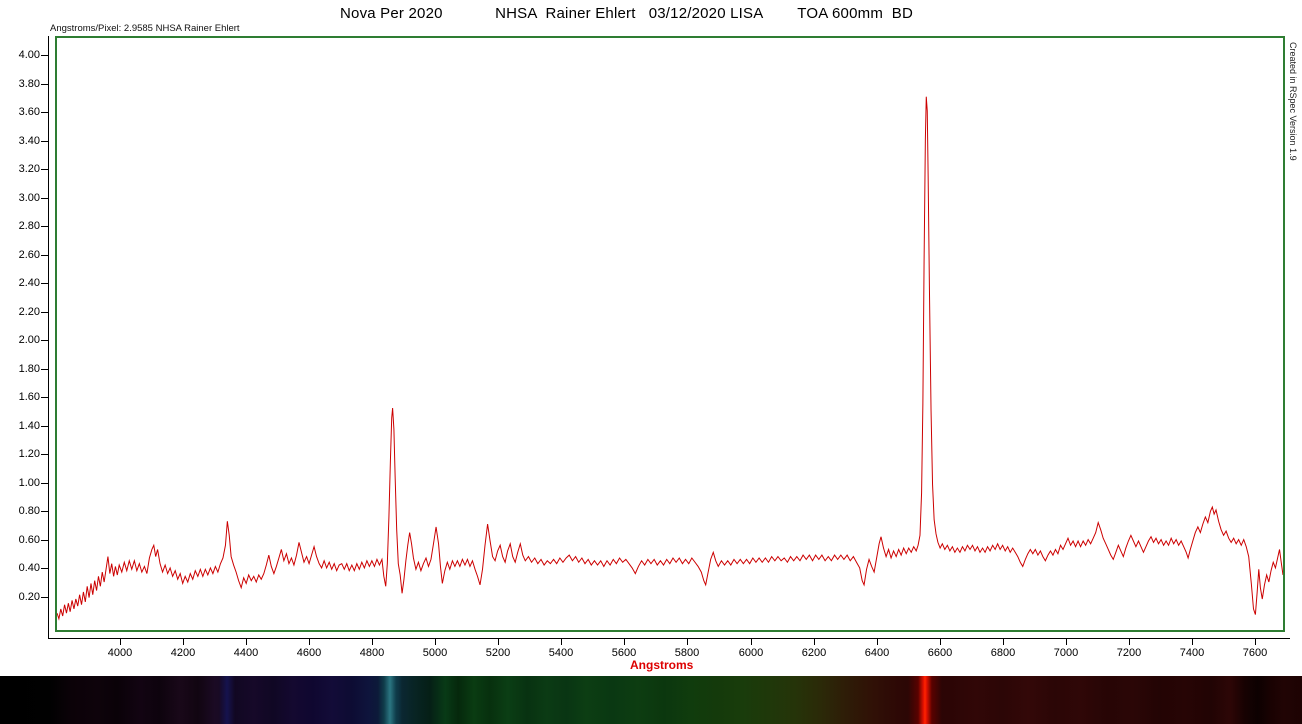  Describe the element at coordinates (877, 653) in the screenshot. I see `x-tick-label: 6400` at that location.